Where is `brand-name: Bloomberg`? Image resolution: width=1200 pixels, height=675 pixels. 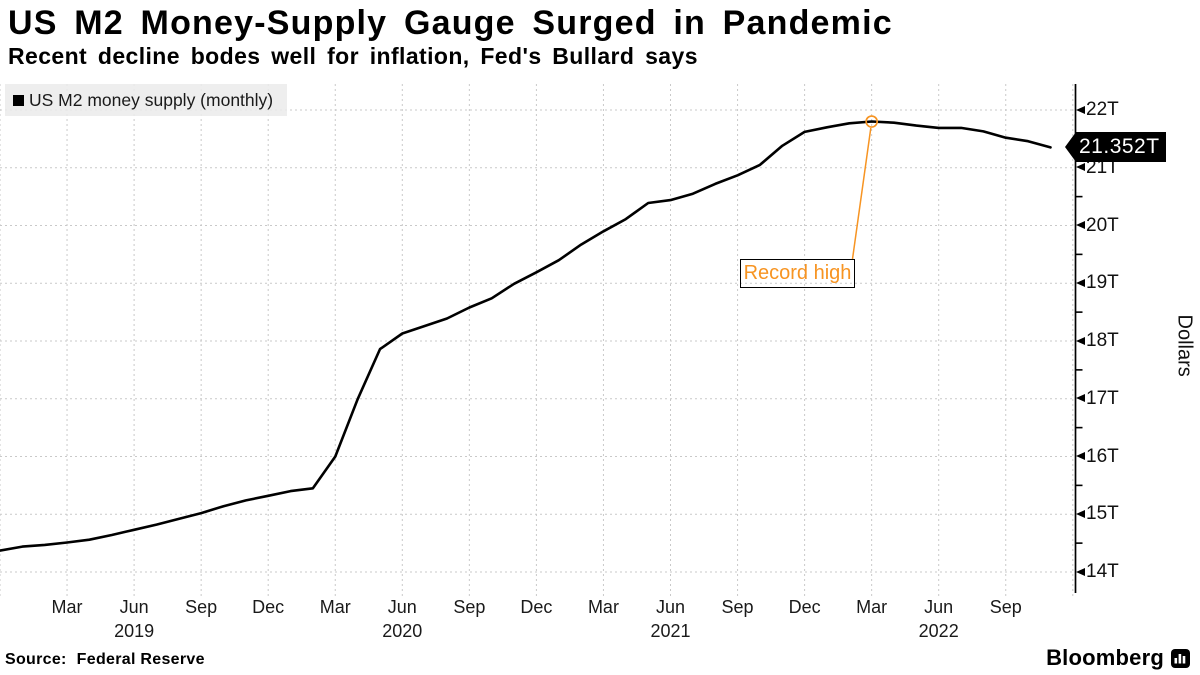 brand-name: Bloomberg is located at coordinates (1105, 657).